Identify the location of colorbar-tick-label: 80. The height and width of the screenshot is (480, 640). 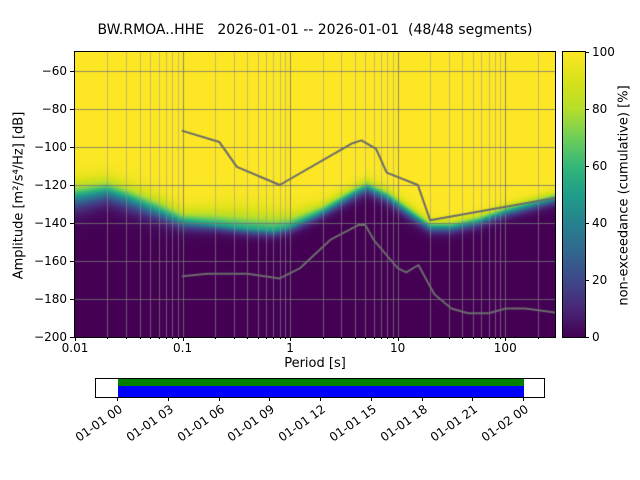
(600, 109).